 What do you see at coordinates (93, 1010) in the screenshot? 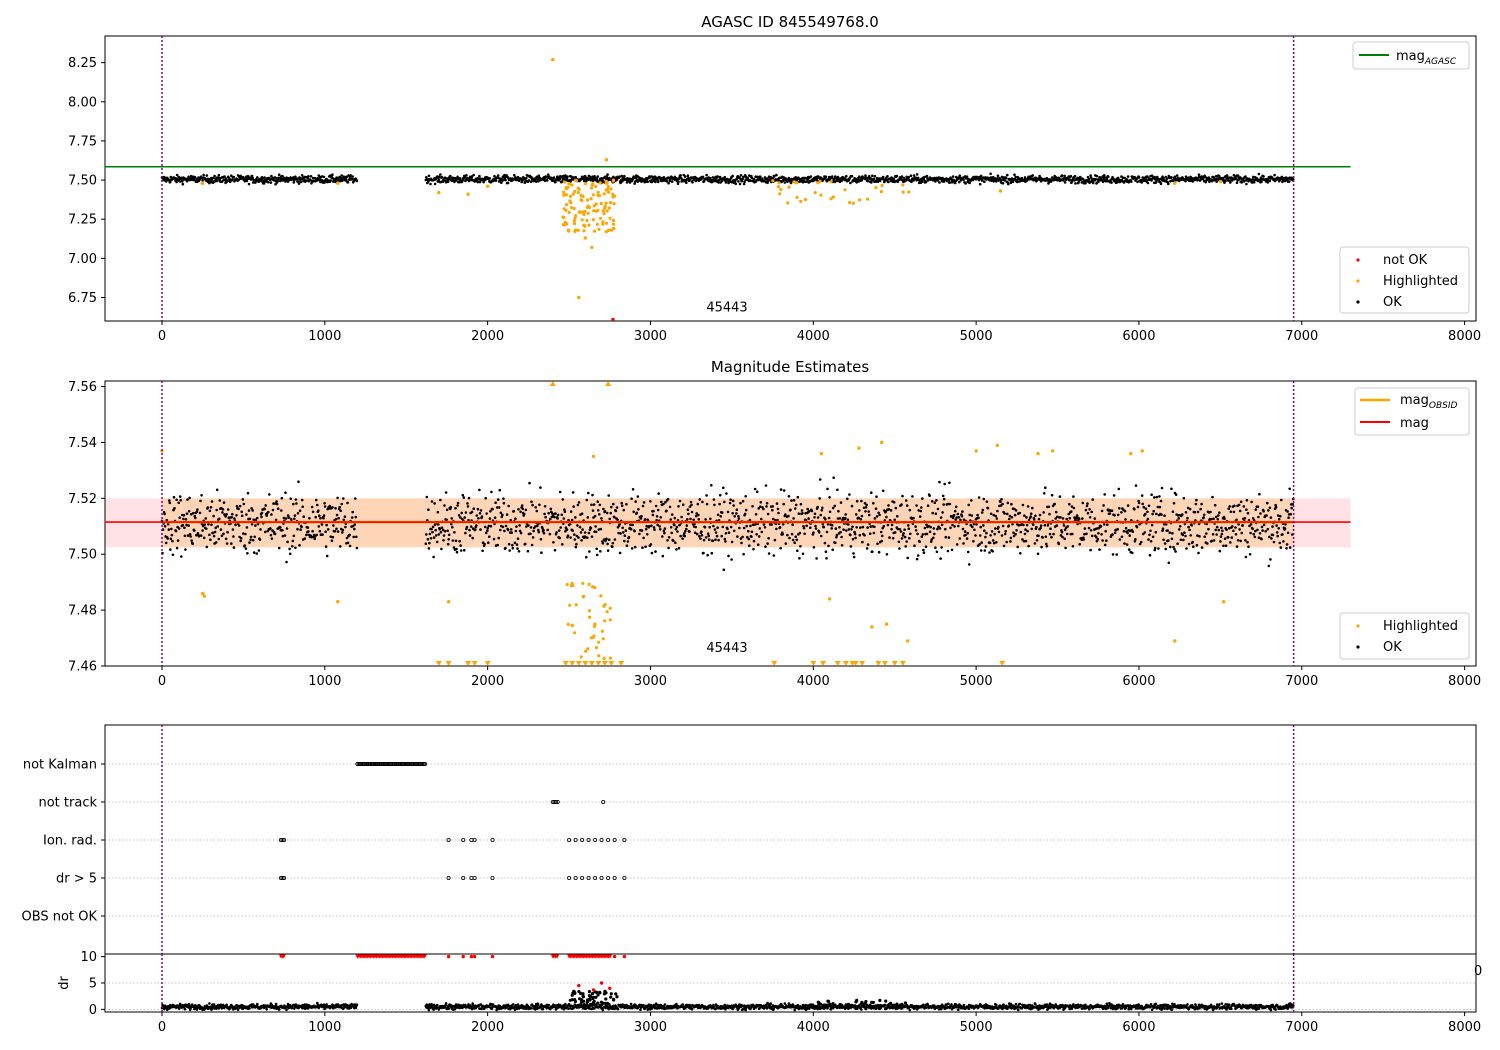
I see `y-tick-label: 0` at bounding box center [93, 1010].